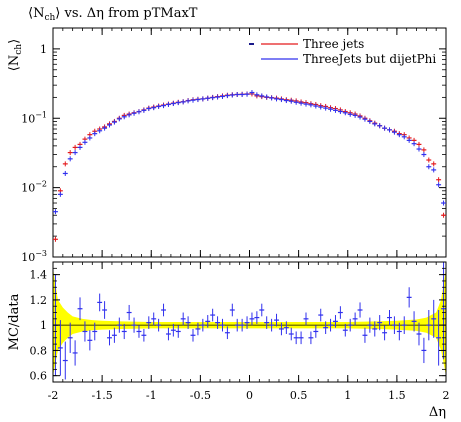 The image size is (461, 422). What do you see at coordinates (437, 412) in the screenshot?
I see `x-axis-title: Δη` at bounding box center [437, 412].